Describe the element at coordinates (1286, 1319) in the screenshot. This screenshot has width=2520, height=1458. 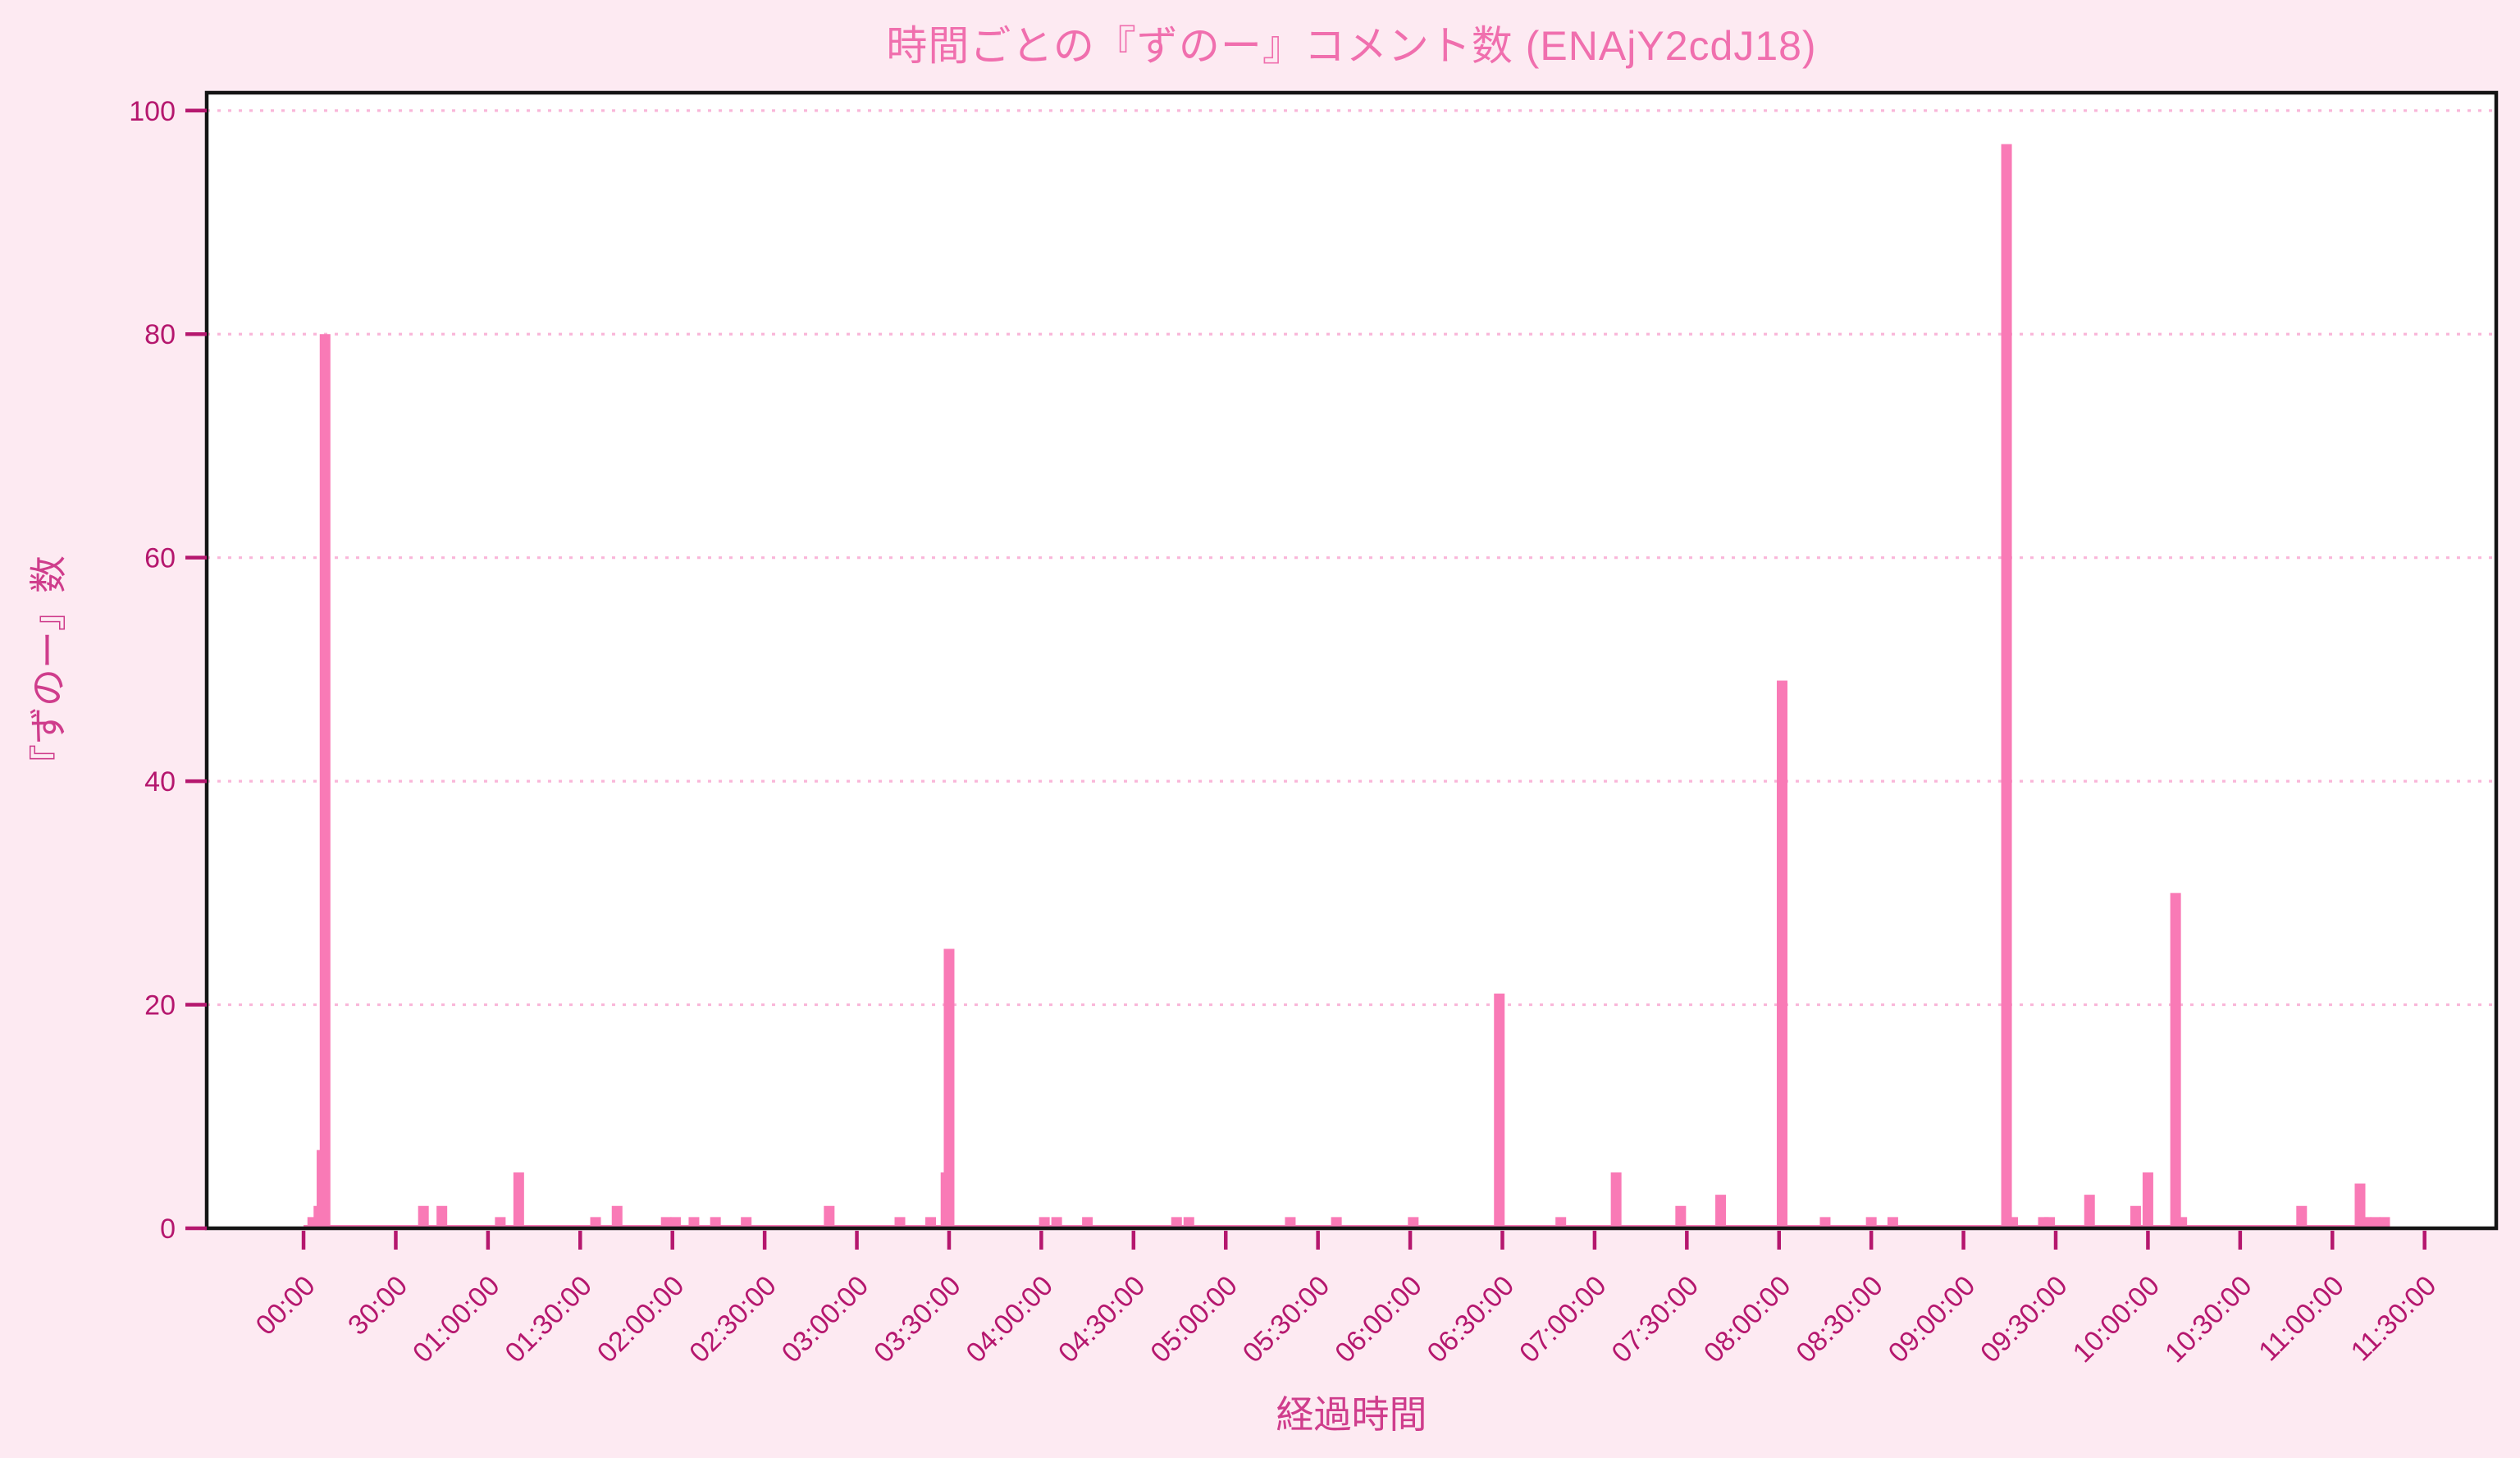
I see `x-tick-label: 05:30:00` at that location.